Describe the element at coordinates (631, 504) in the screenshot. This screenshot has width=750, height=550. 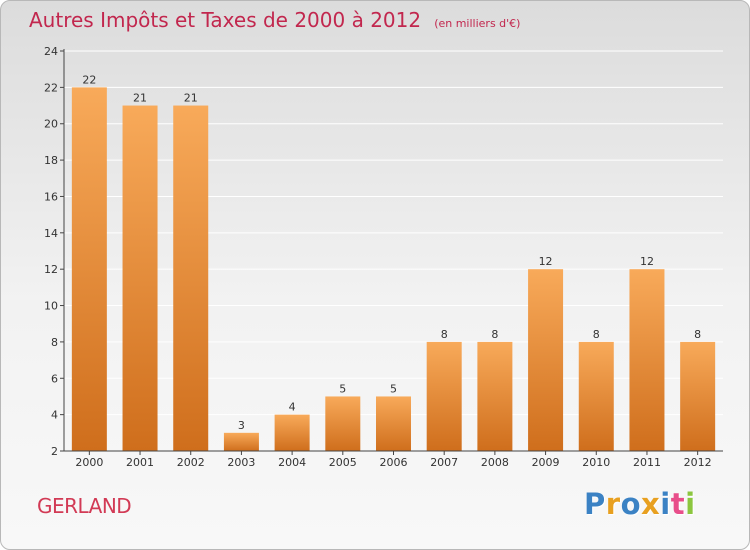
I see `logo-letter: o` at that location.